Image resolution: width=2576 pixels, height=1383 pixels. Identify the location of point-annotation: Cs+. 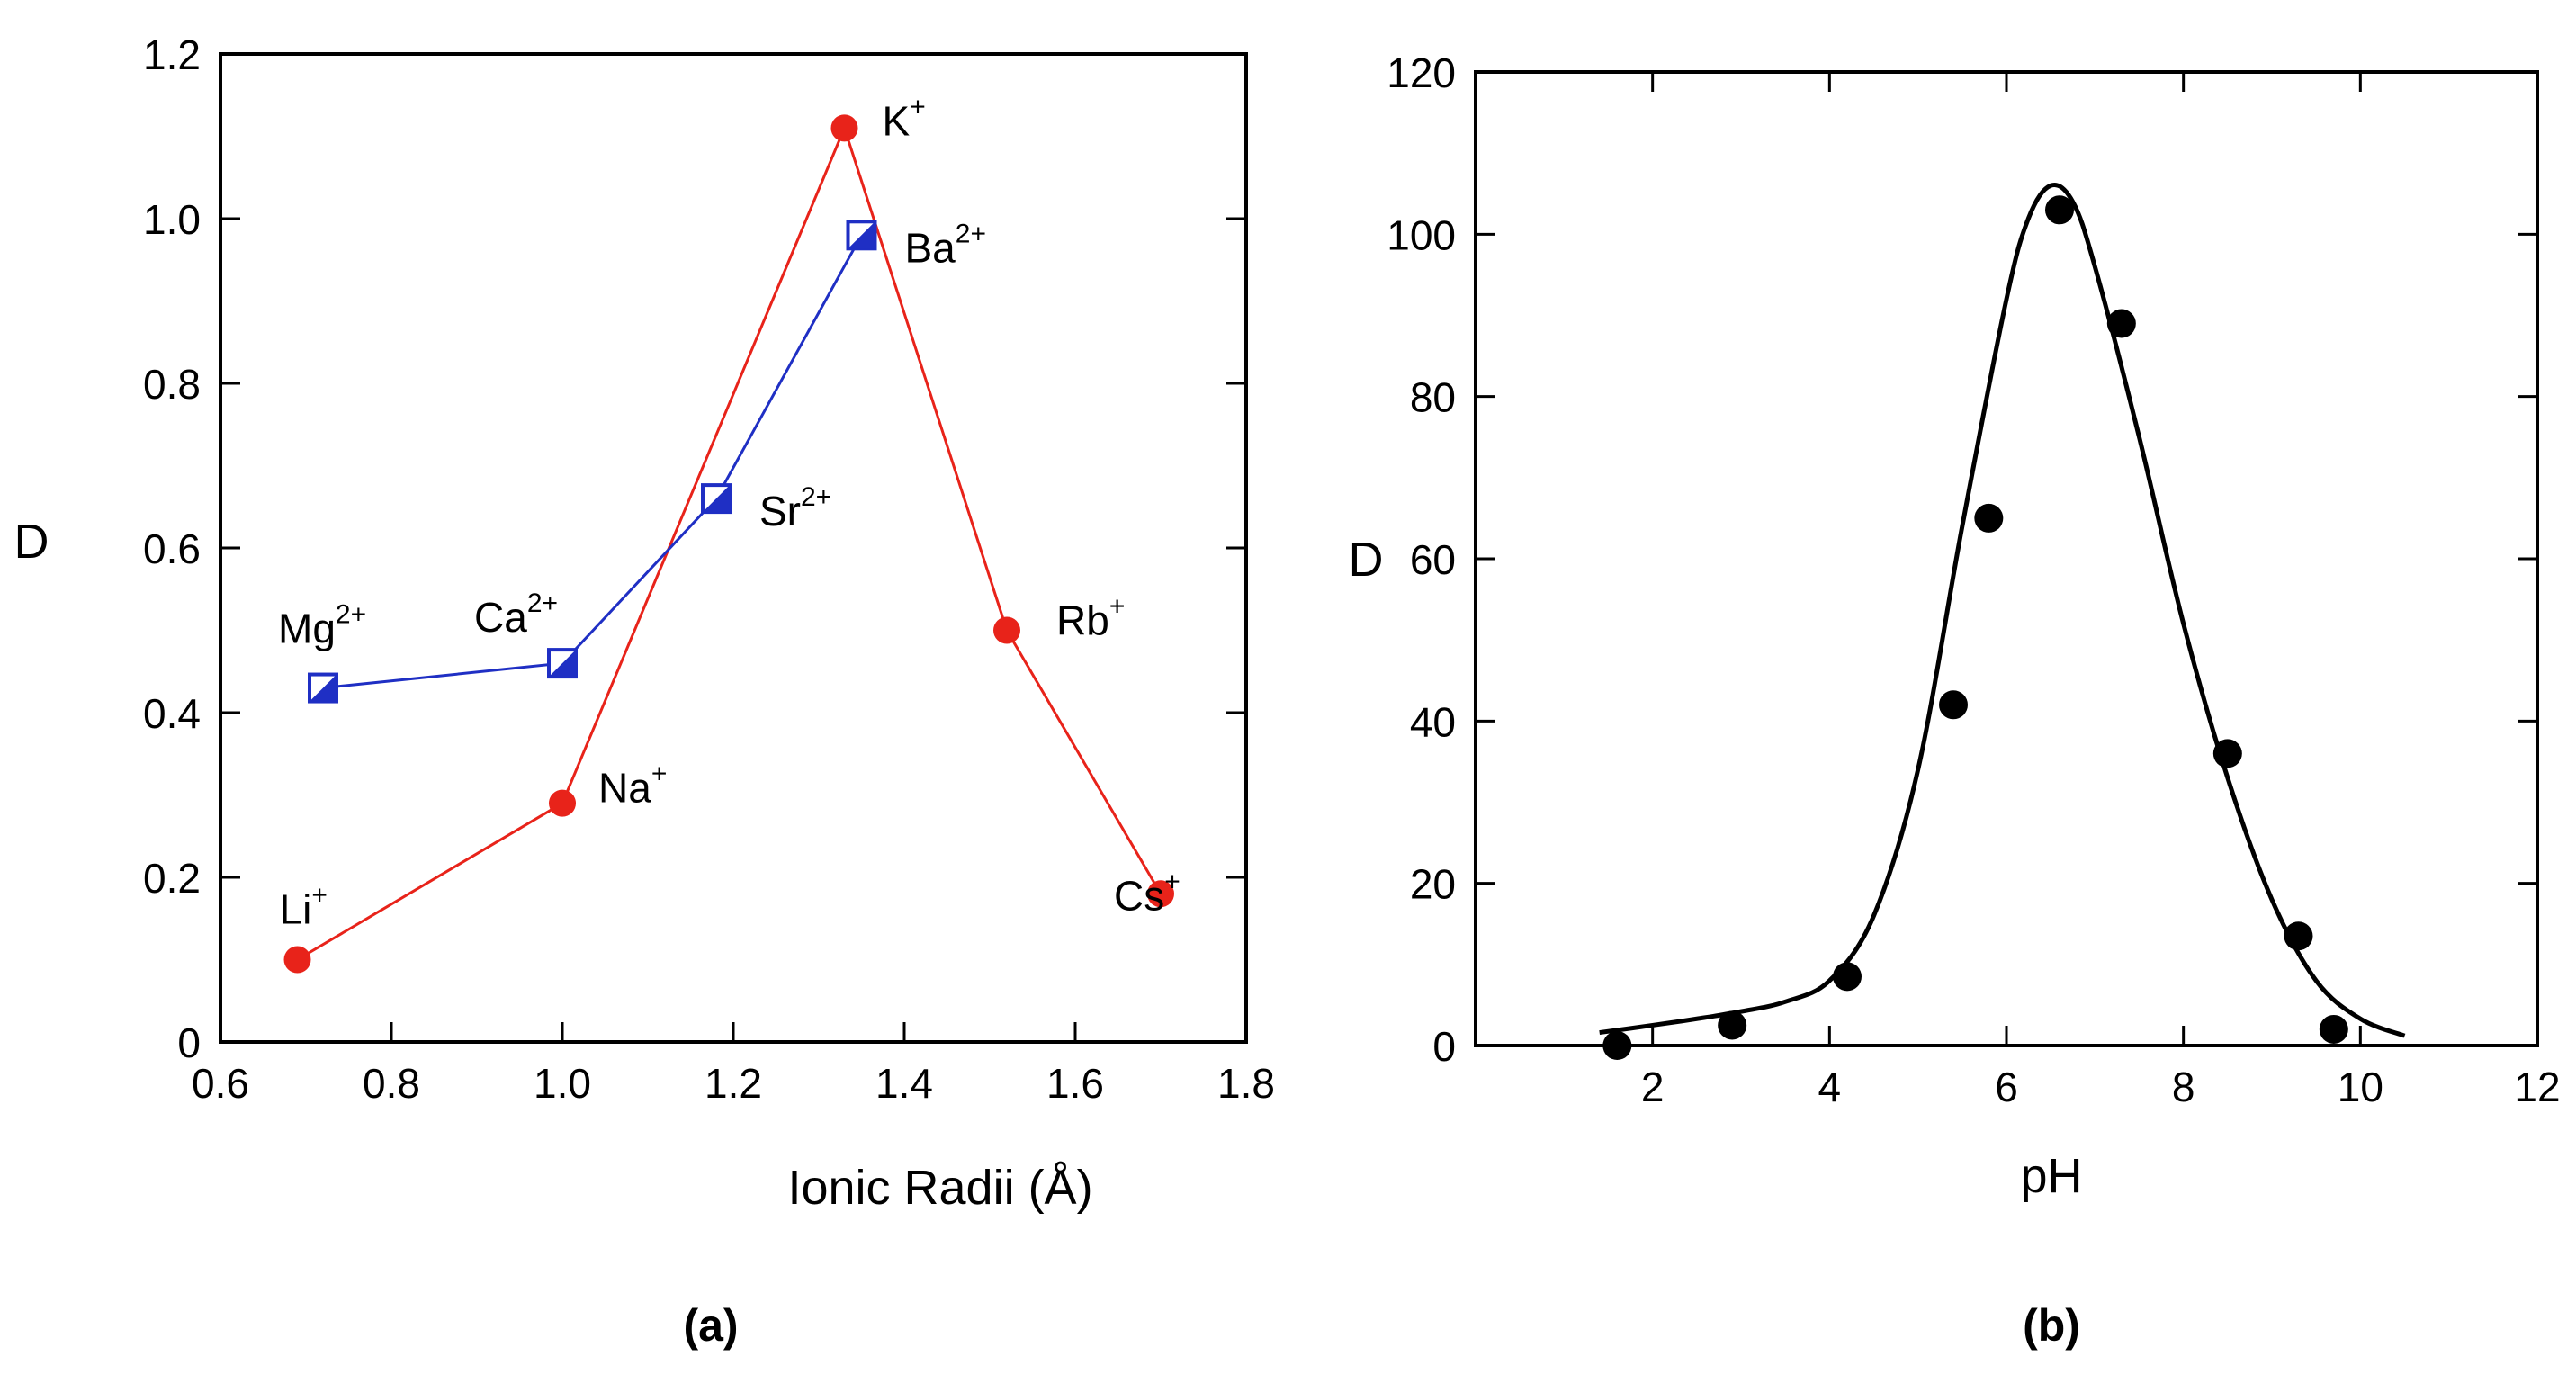
(1147, 893).